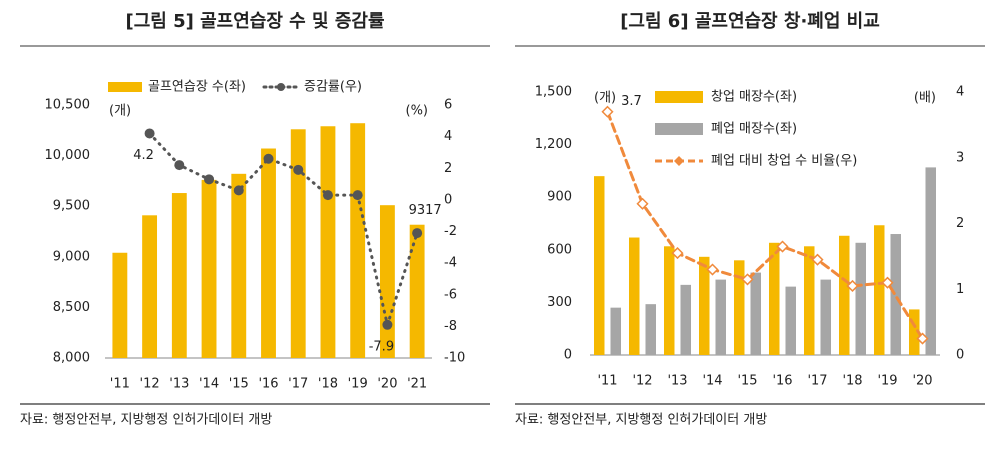  I want to click on legend-label: 증감률(우), so click(333, 87).